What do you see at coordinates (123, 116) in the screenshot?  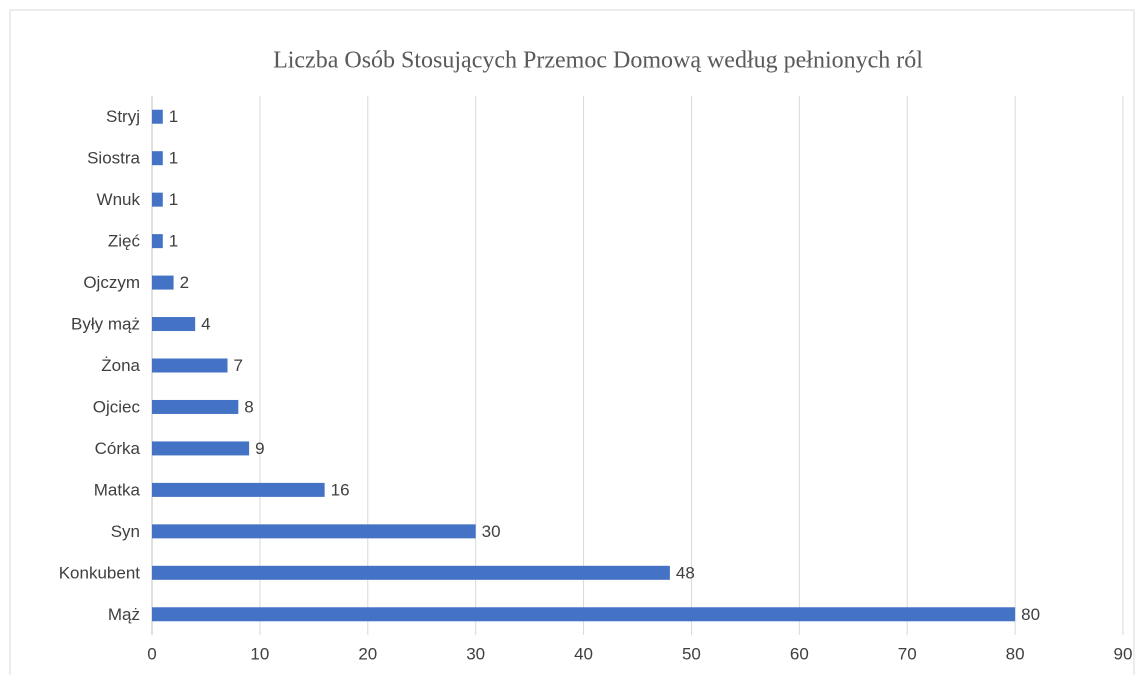 I see `y-tick-label: Stryj` at bounding box center [123, 116].